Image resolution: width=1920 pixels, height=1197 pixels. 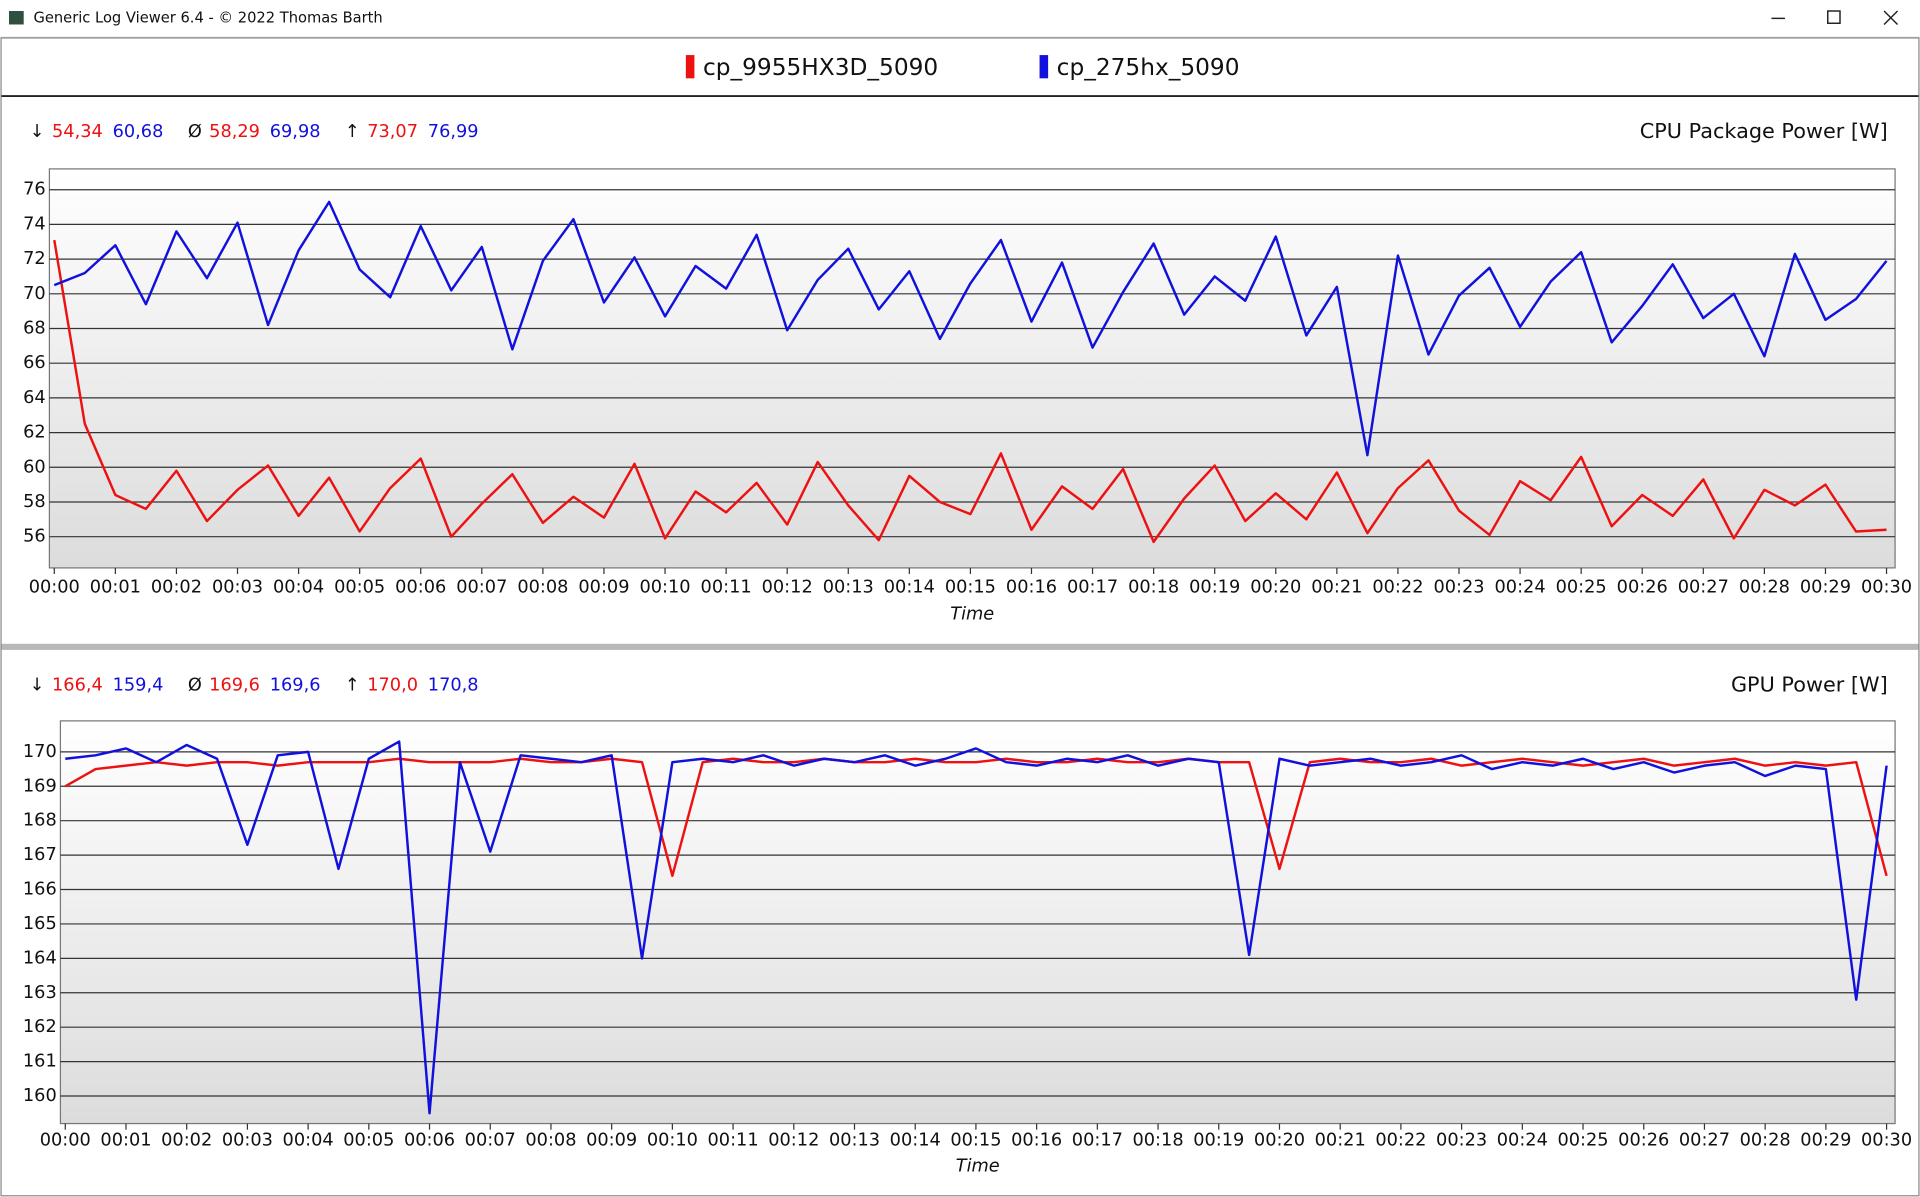 What do you see at coordinates (234, 132) in the screenshot?
I see `stat-value: 58,29` at bounding box center [234, 132].